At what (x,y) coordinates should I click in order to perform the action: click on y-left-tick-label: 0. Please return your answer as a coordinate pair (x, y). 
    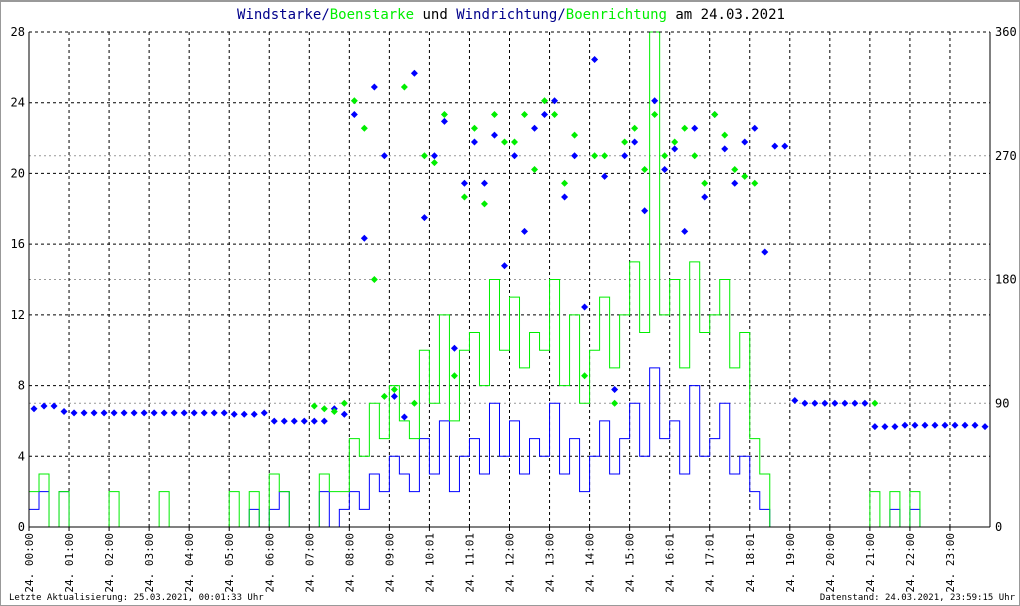
    Looking at the image, I should click on (21, 527).